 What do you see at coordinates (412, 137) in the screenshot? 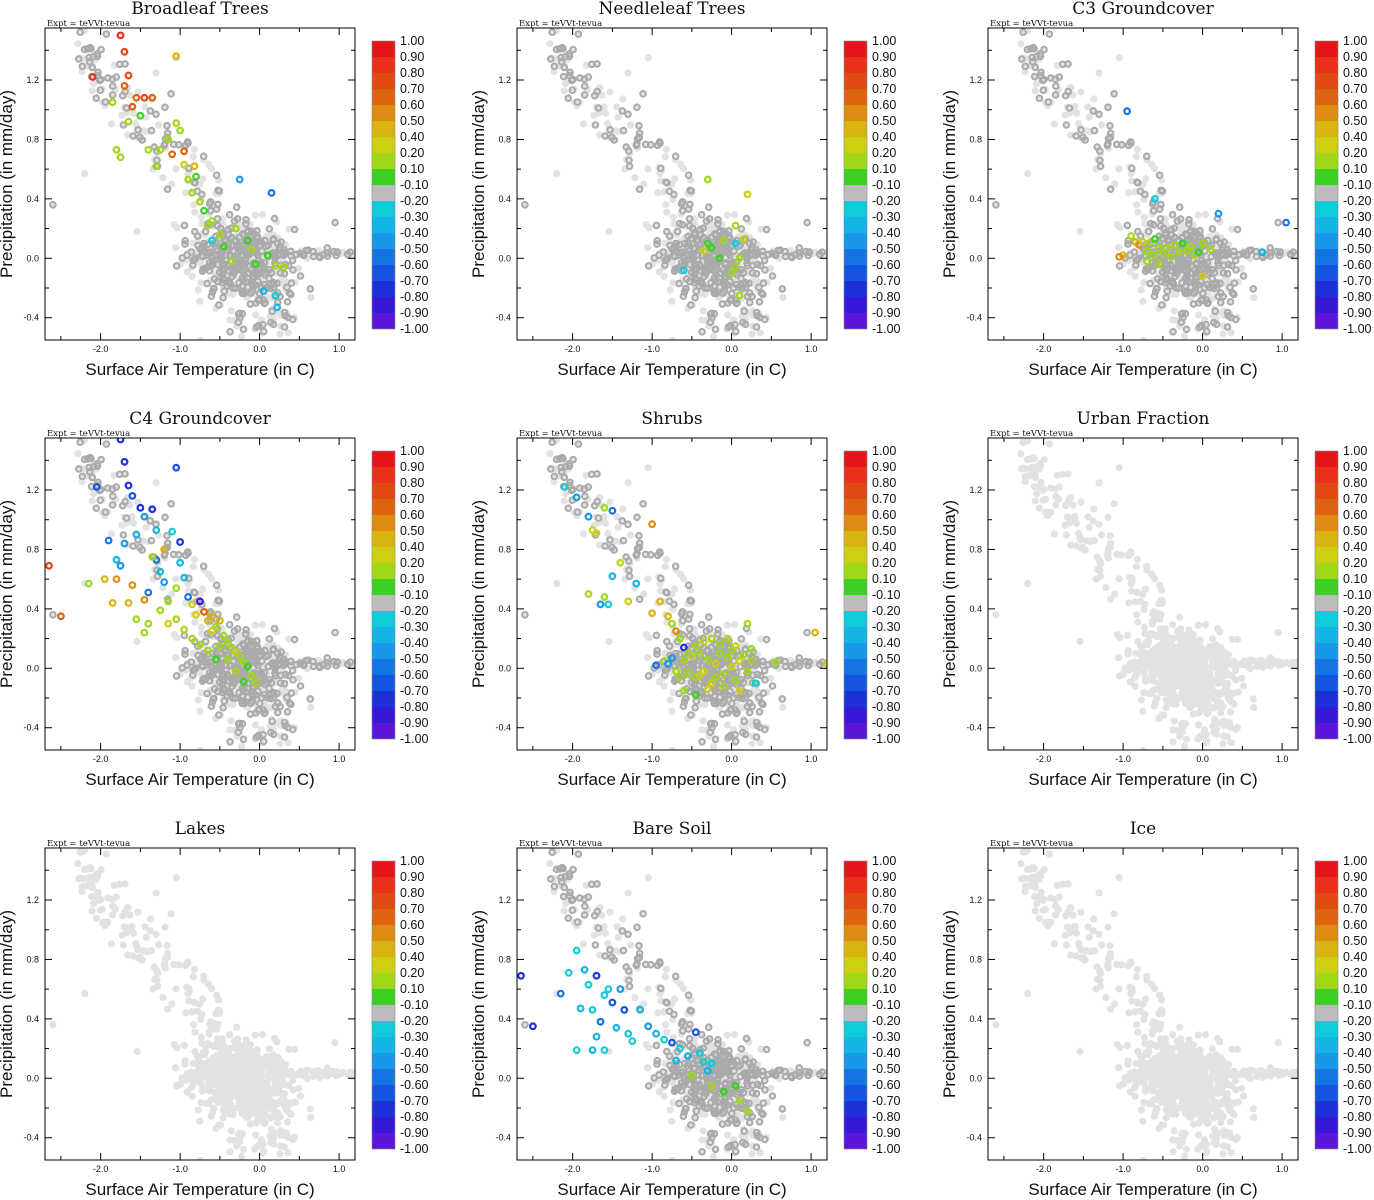
I see `colorbar-label: 0.40` at bounding box center [412, 137].